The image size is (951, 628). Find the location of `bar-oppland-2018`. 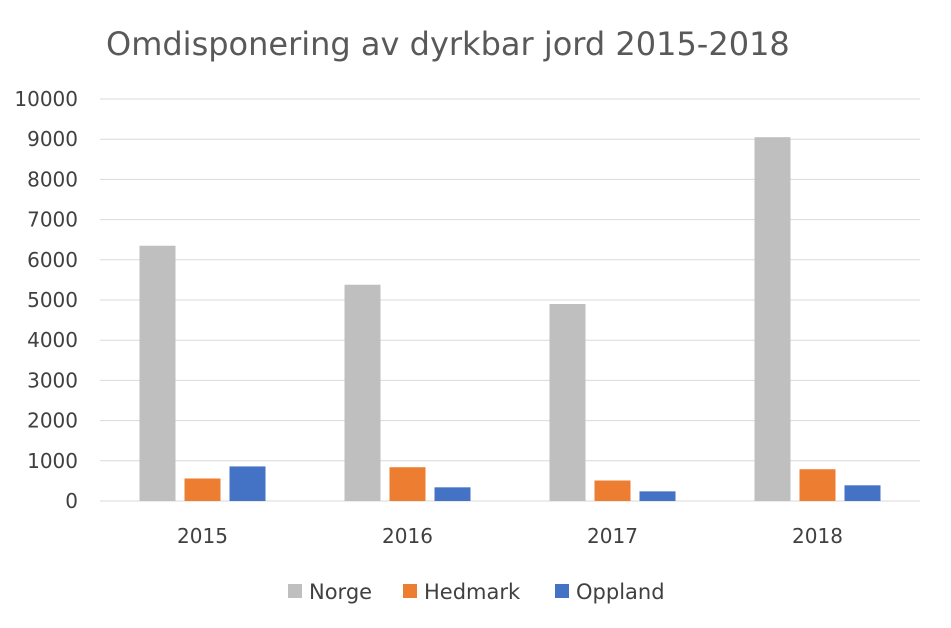

bar-oppland-2018 is located at coordinates (862, 493).